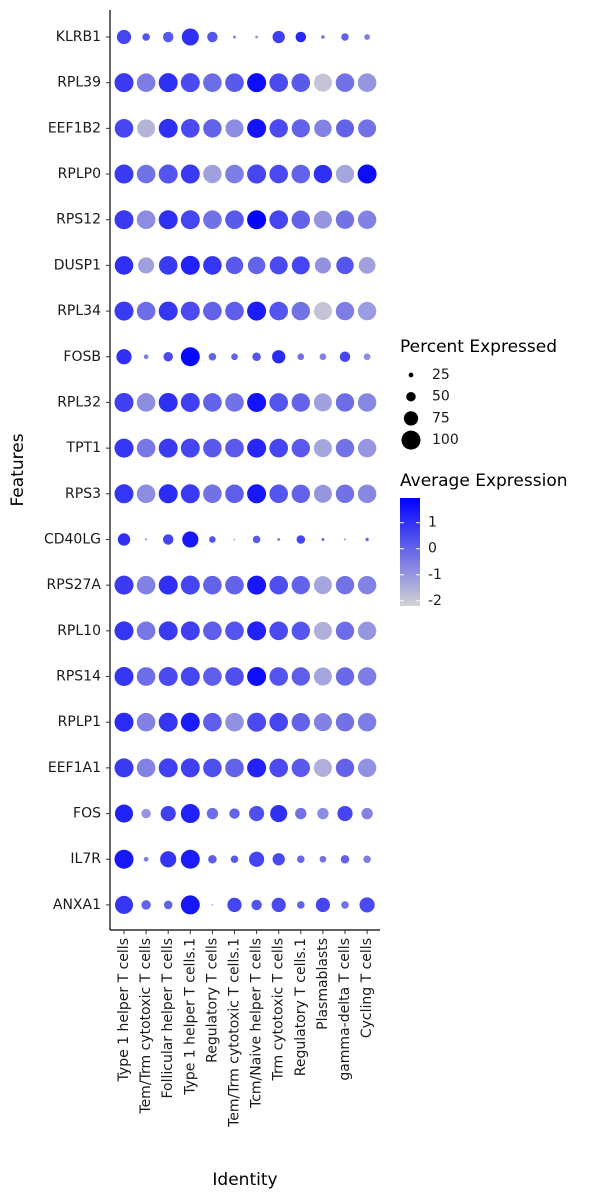 Image resolution: width=600 pixels, height=1200 pixels. I want to click on y-tick-label: FOS, so click(87, 814).